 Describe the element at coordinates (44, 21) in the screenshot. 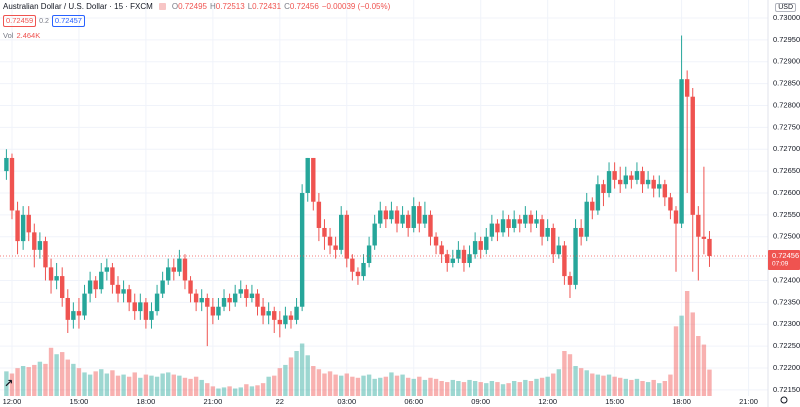

I see `trade-row: 0.72459 0.2 0.72457` at that location.